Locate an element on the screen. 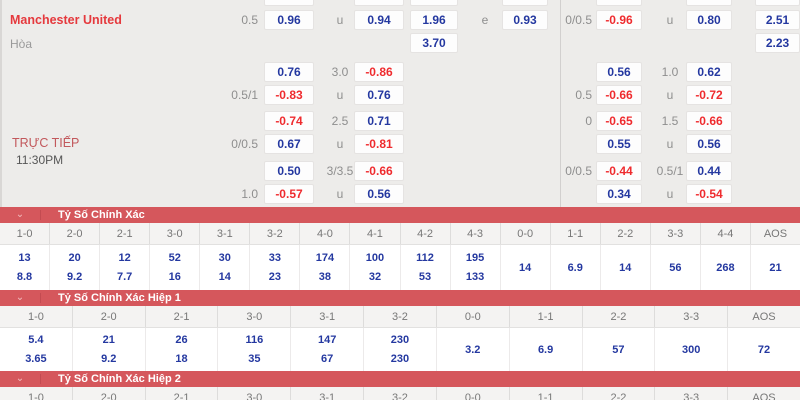  score-odds-cell: 3.2 is located at coordinates (473, 349).